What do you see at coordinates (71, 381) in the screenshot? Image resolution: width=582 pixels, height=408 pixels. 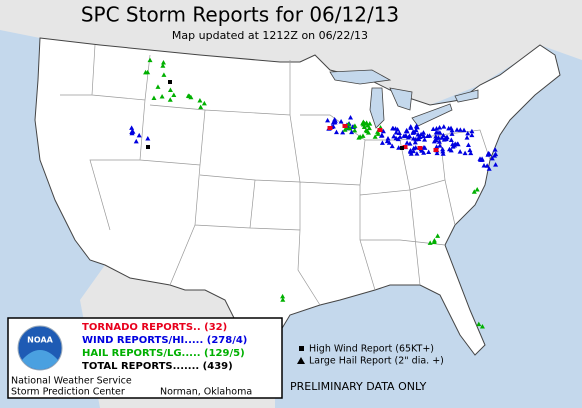 I see `office-line: National Weather Service` at bounding box center [71, 381].